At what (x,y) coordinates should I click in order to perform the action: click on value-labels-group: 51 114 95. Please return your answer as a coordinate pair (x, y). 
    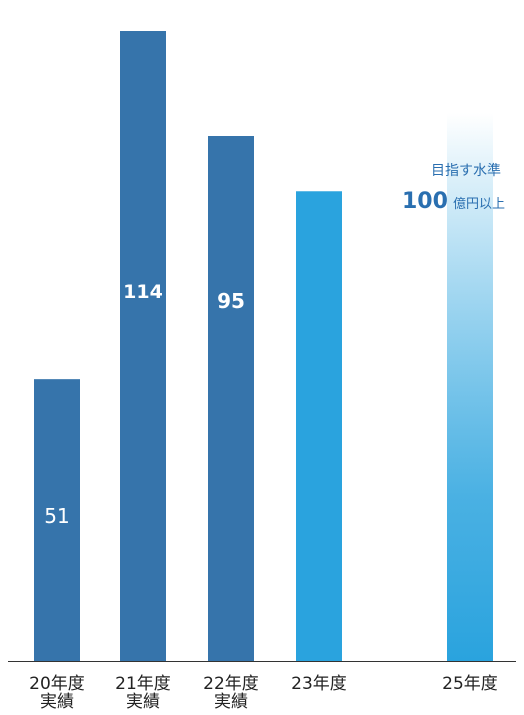
    Looking at the image, I should click on (144, 404).